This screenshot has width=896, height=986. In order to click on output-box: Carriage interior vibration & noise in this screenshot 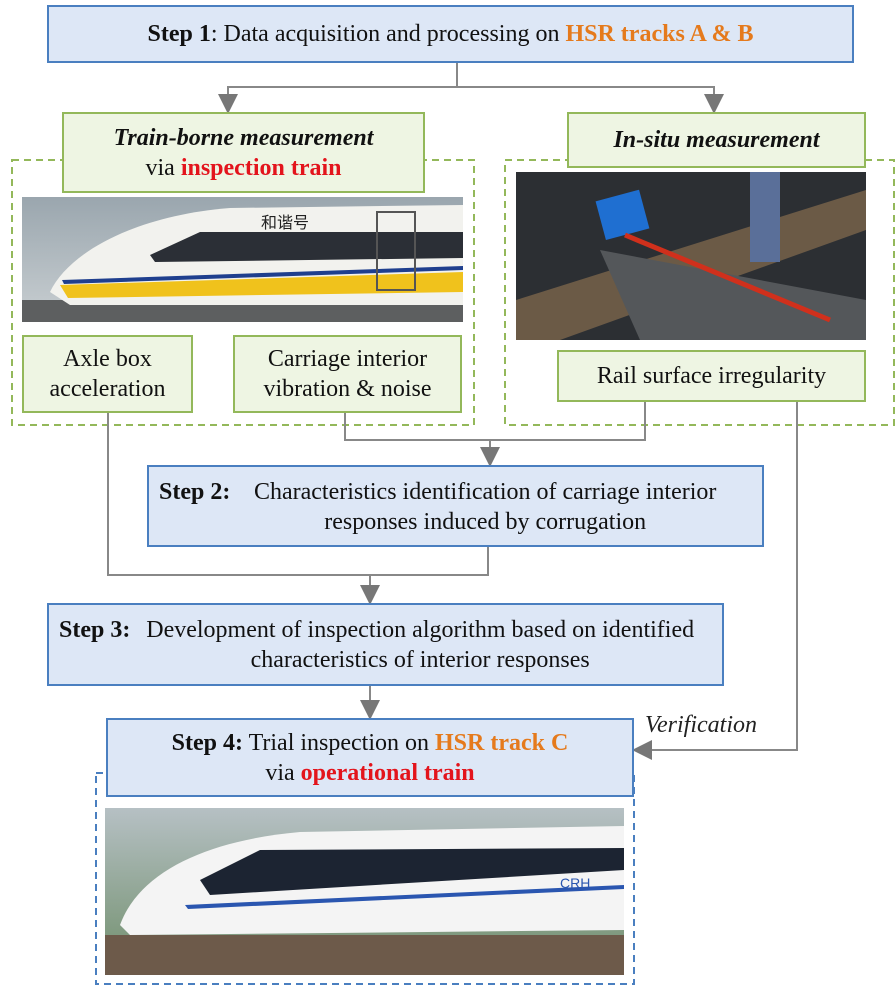, I will do `click(347, 374)`.